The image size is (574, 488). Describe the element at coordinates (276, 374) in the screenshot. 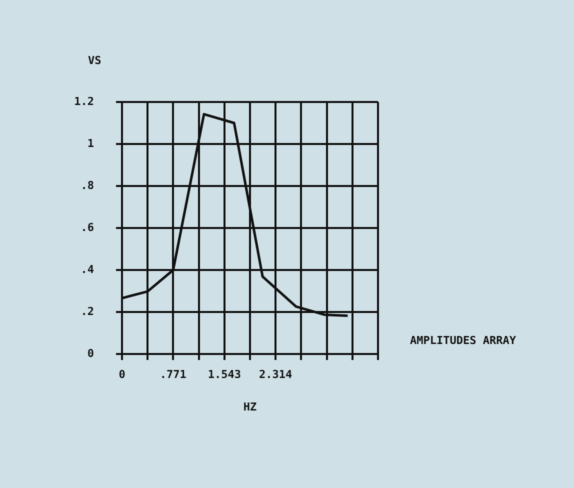

I see `x-tick-label: 2.314` at that location.